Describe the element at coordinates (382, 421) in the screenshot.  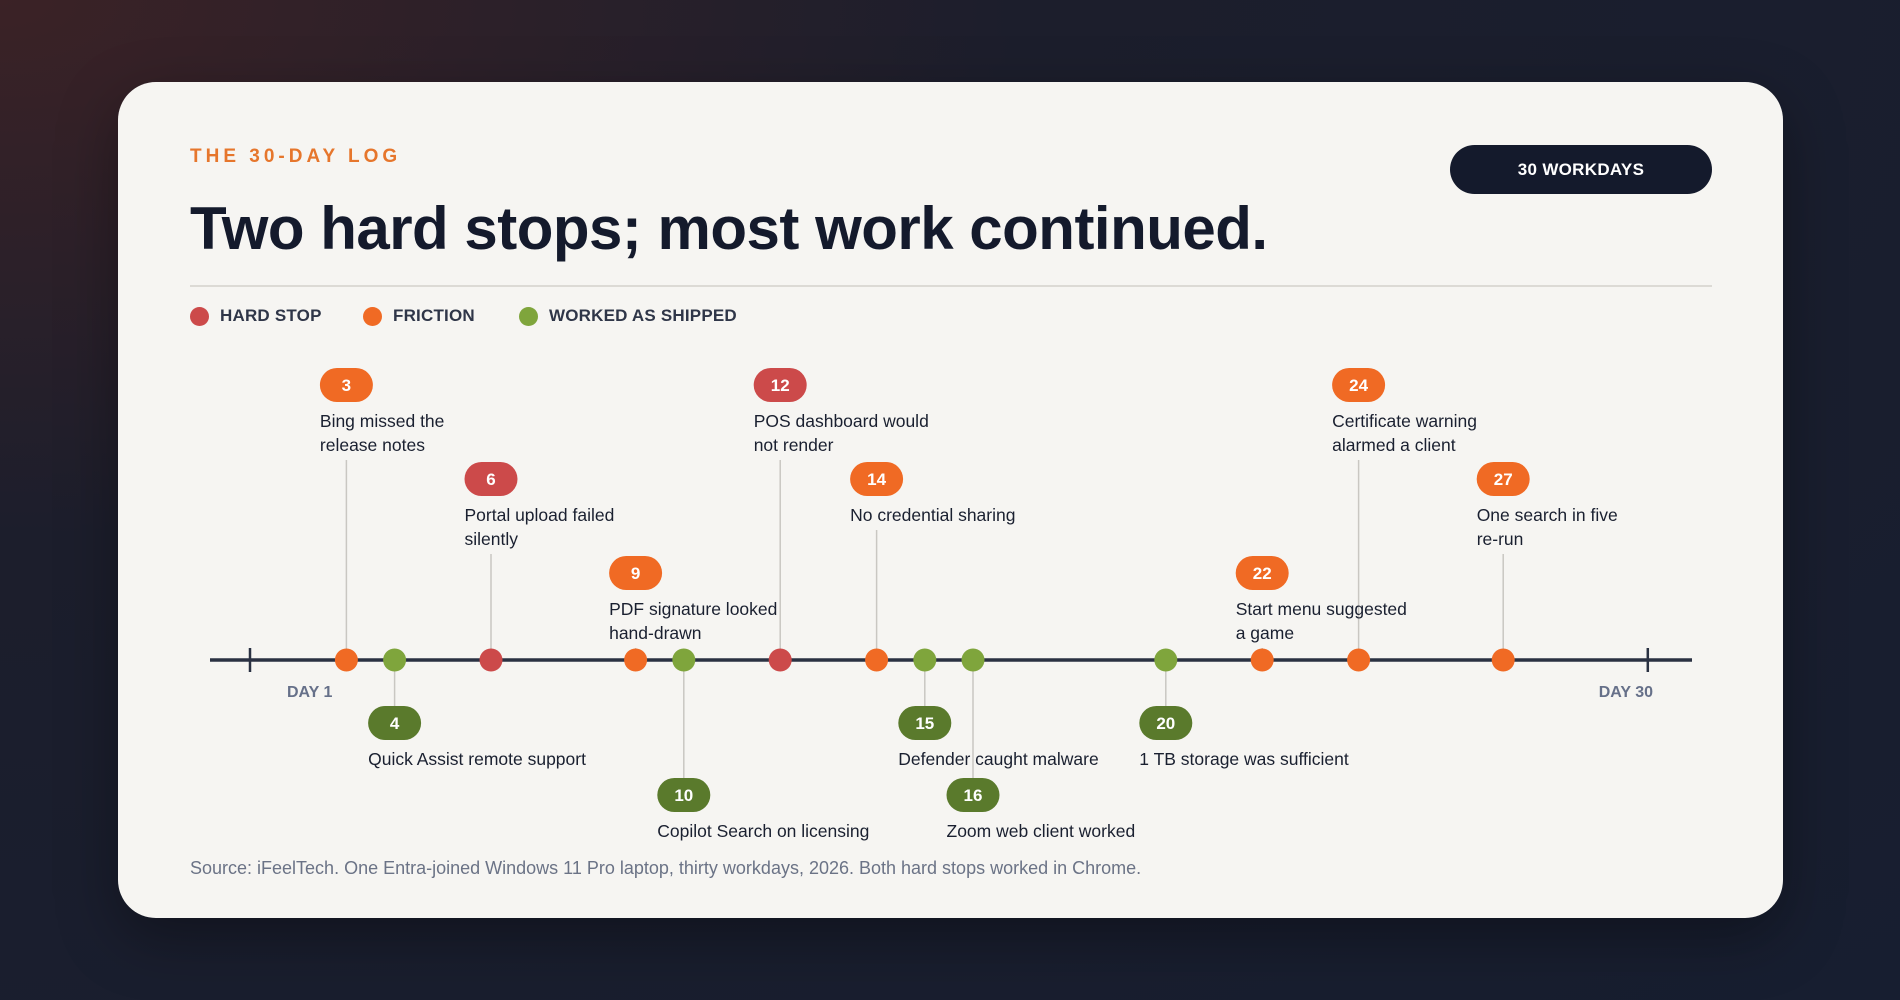
I see `event-description: Bing missed the` at that location.